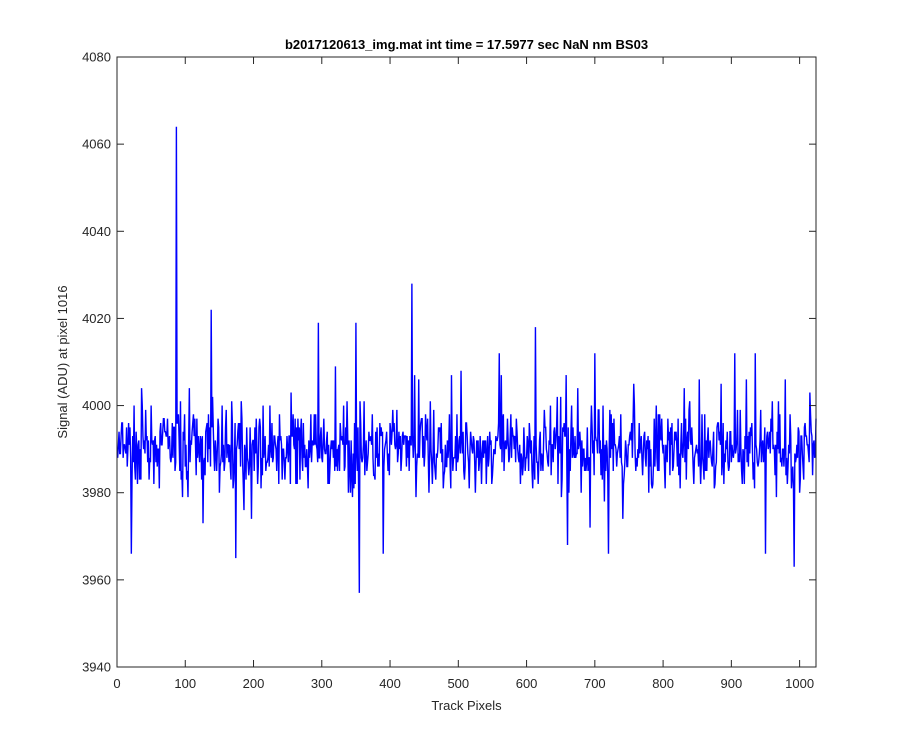  Describe the element at coordinates (96, 318) in the screenshot. I see `y-tick-label: 4020` at that location.